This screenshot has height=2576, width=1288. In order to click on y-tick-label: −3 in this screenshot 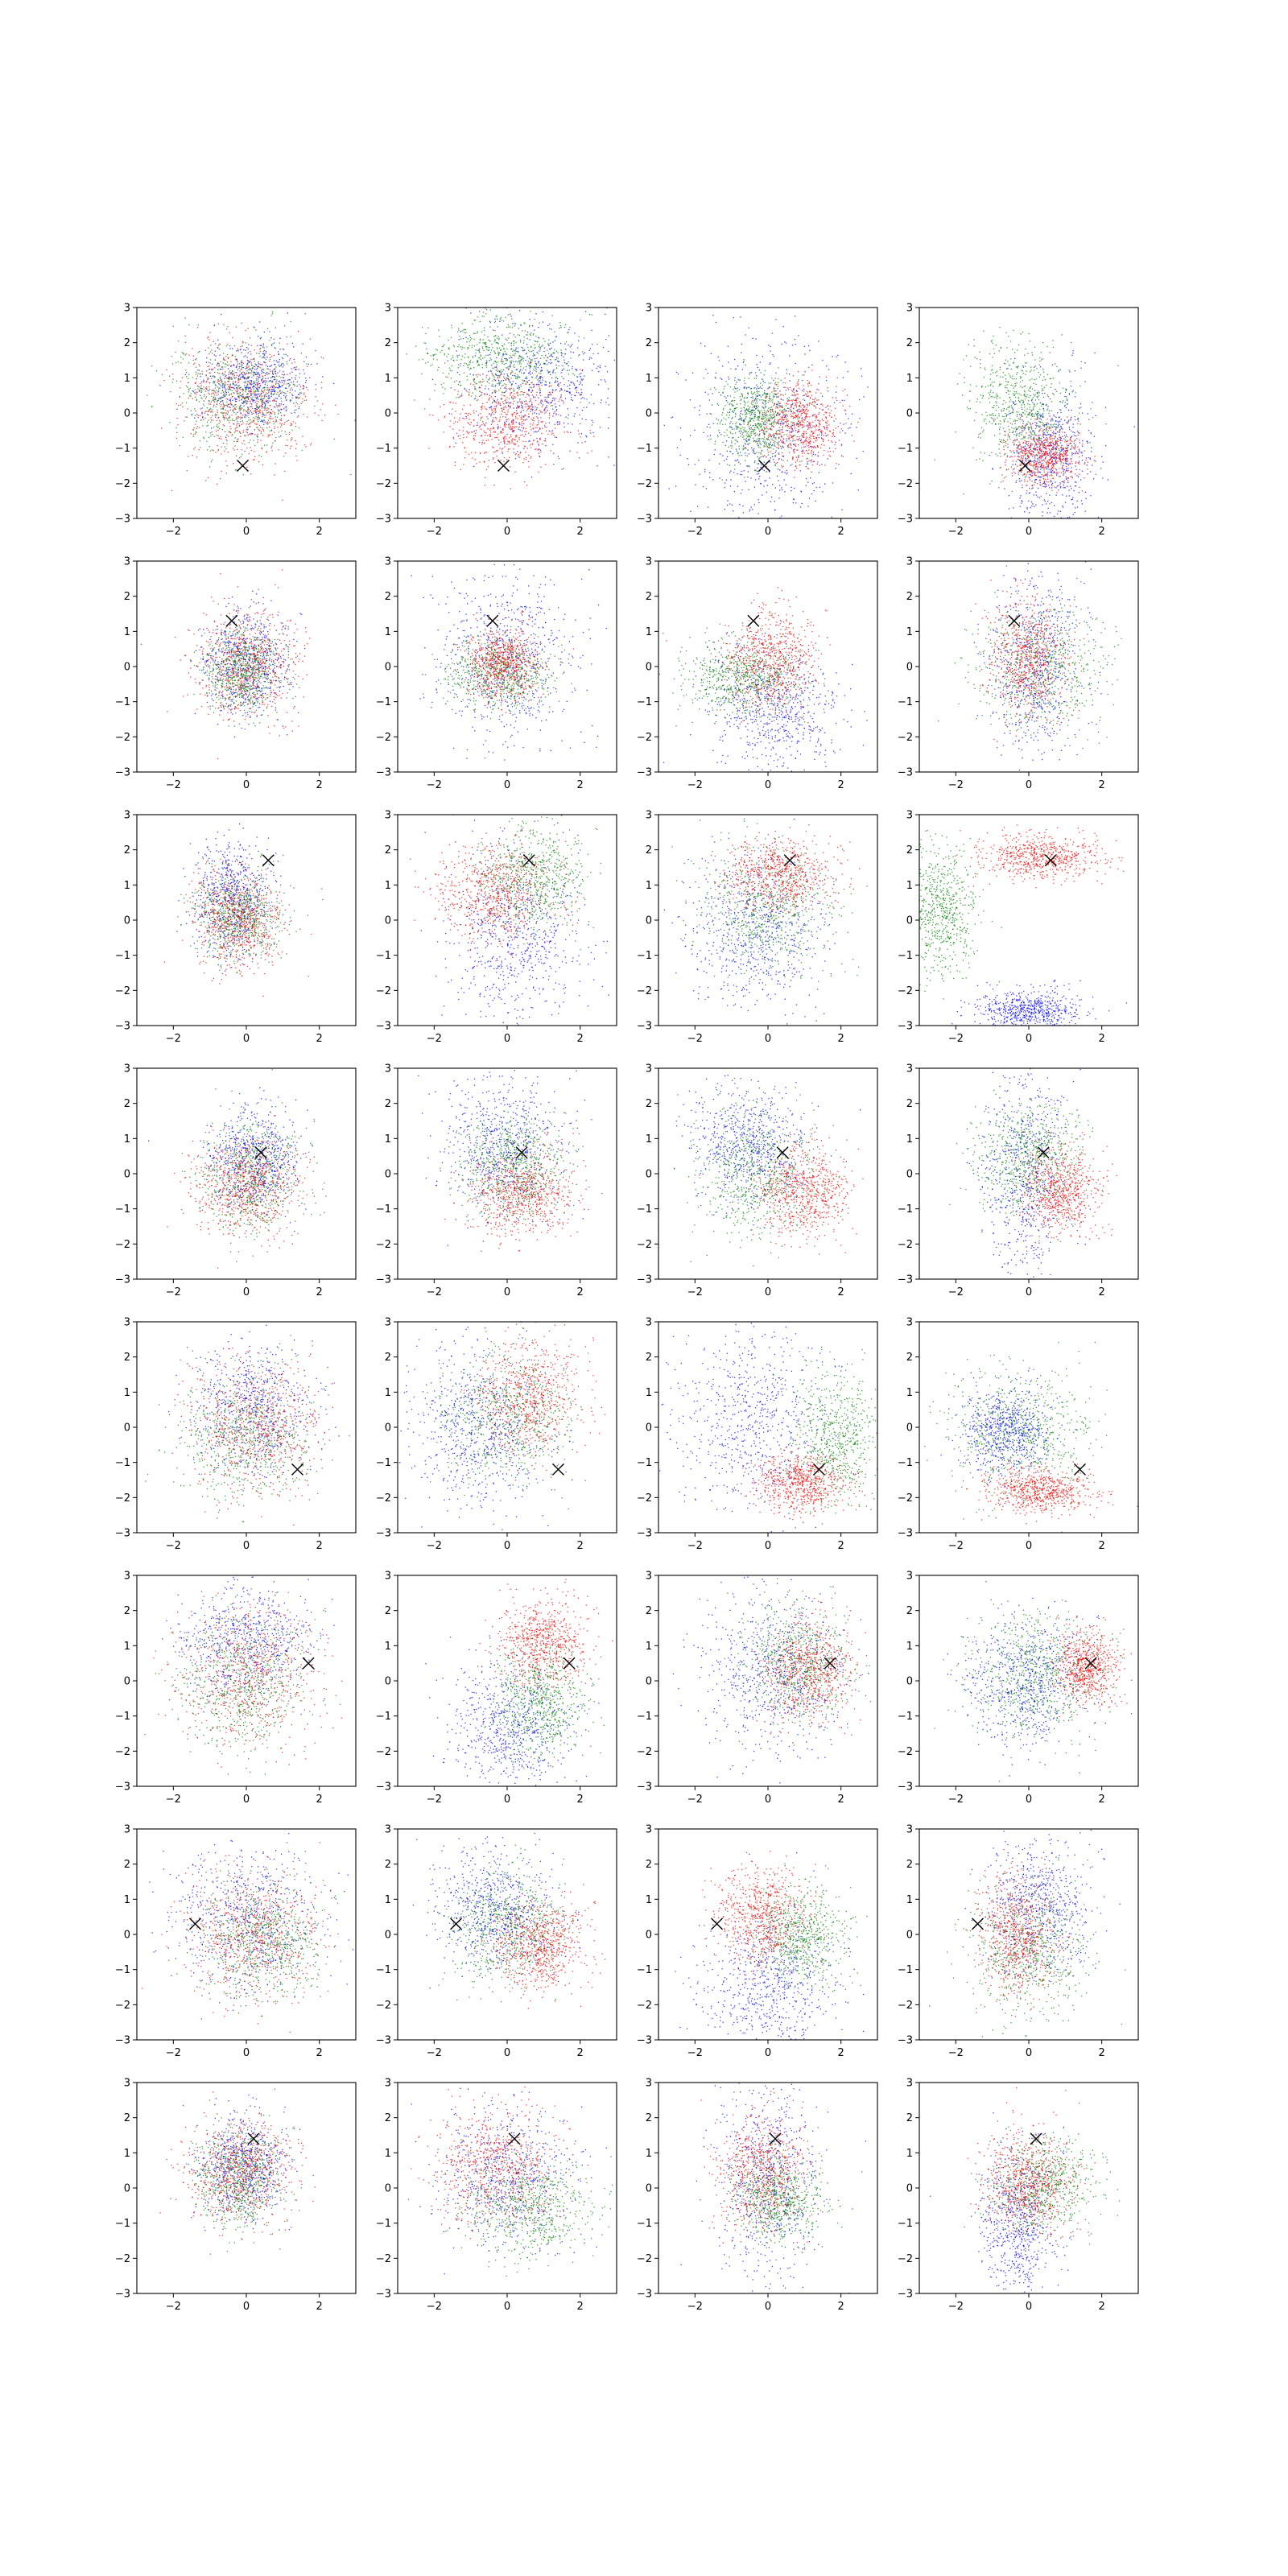, I will do `click(383, 520)`.